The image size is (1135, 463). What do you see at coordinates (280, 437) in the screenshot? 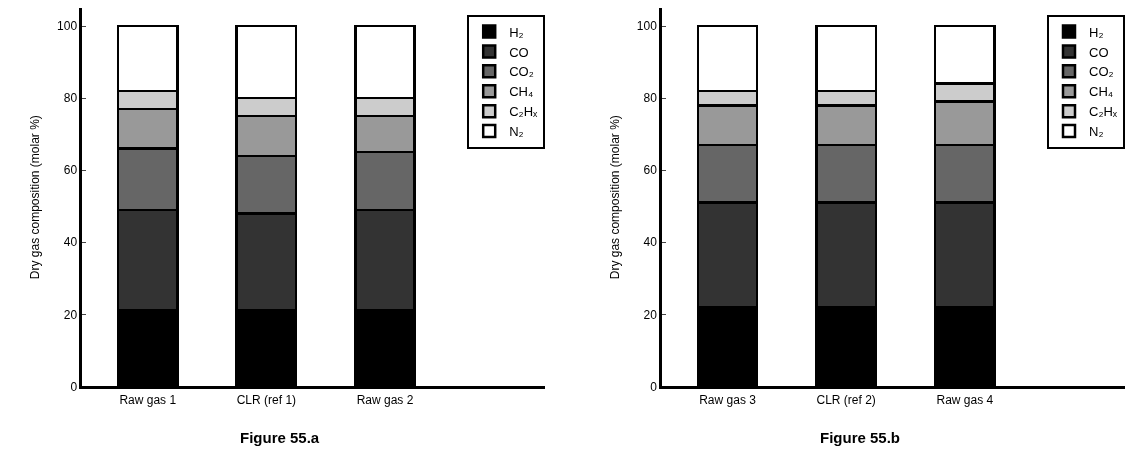
I see `caption: Figure 55.a` at bounding box center [280, 437].